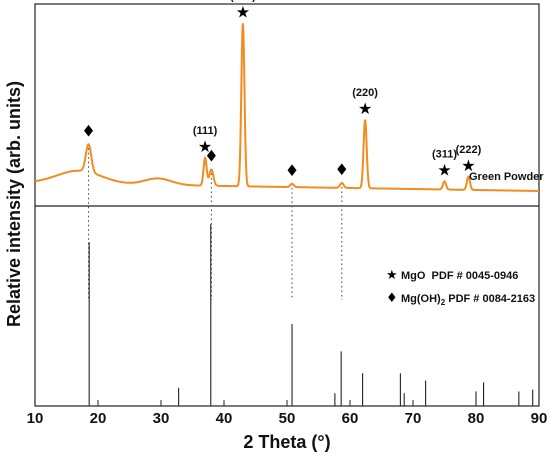  What do you see at coordinates (365, 93) in the screenshot?
I see `peak-label: (220)` at bounding box center [365, 93].